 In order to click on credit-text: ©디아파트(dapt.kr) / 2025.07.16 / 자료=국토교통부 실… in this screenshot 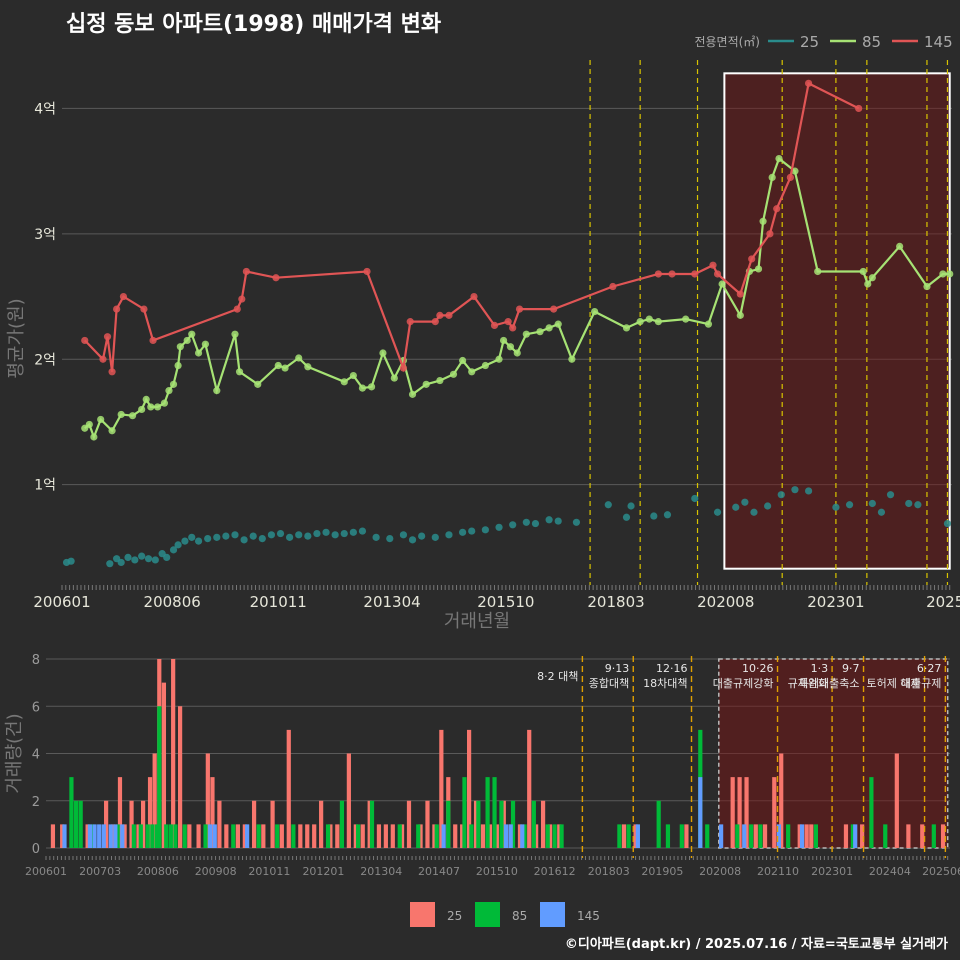, I will do `click(756, 944)`.